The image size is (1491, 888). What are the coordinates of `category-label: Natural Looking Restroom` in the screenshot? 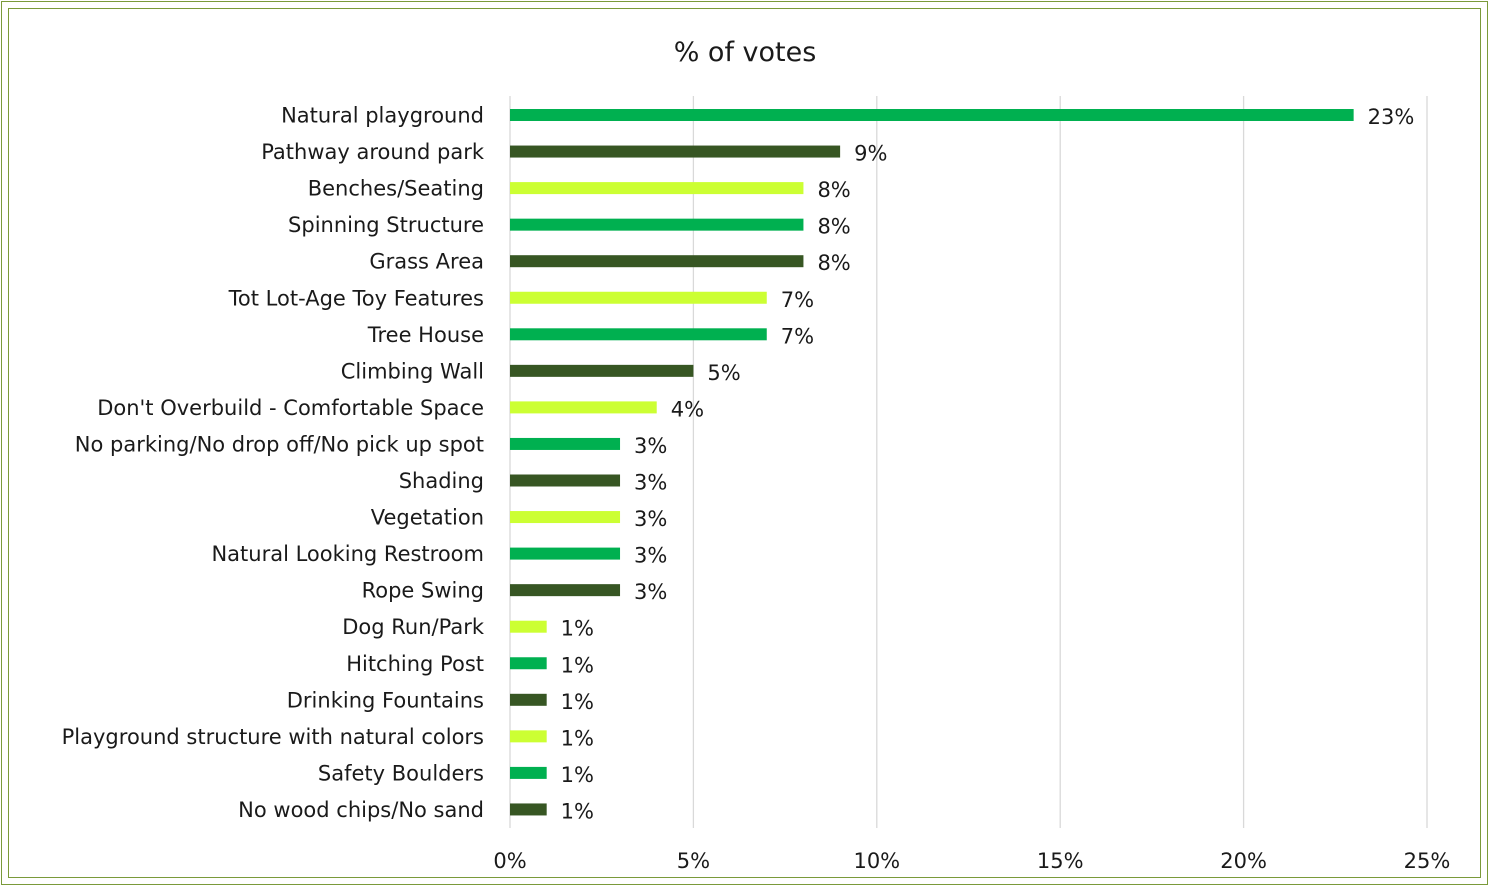 It's located at (347, 554).